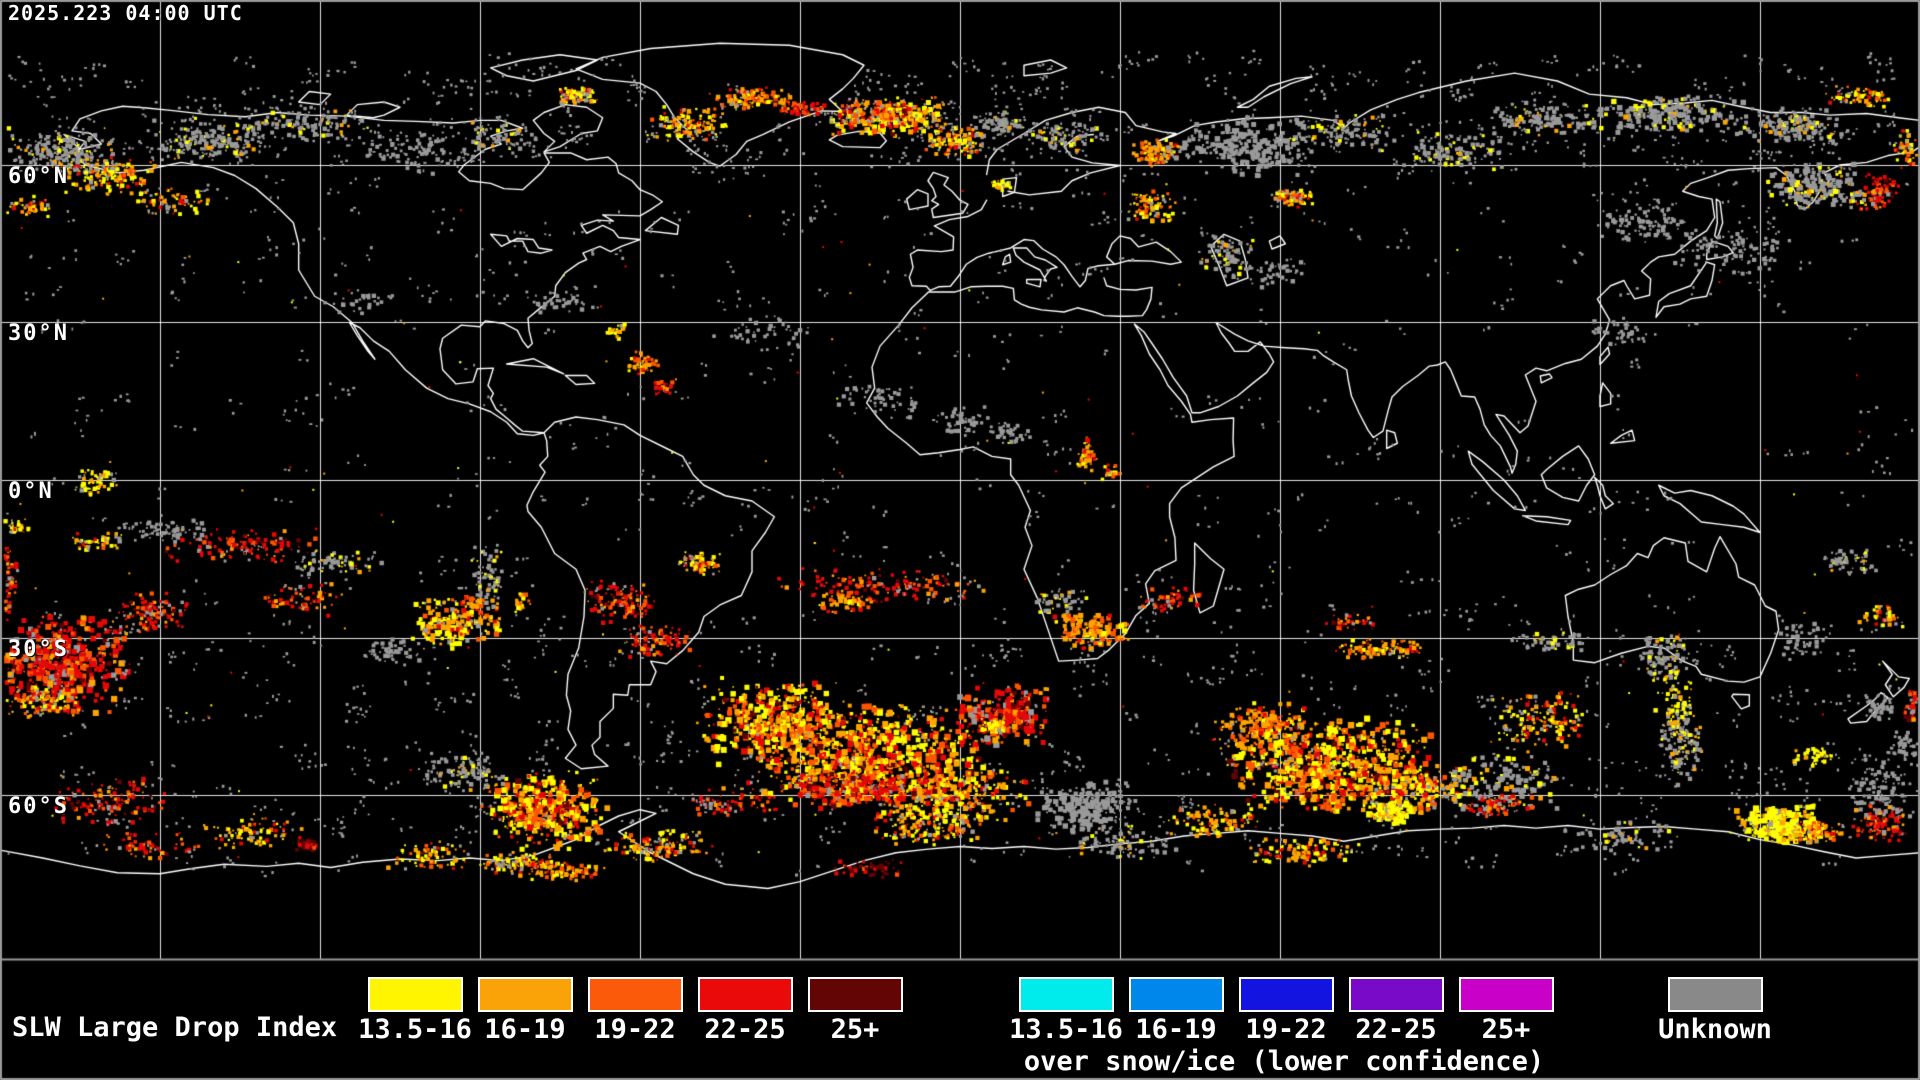  Describe the element at coordinates (31, 491) in the screenshot. I see `latitude-label: 0°N` at that location.